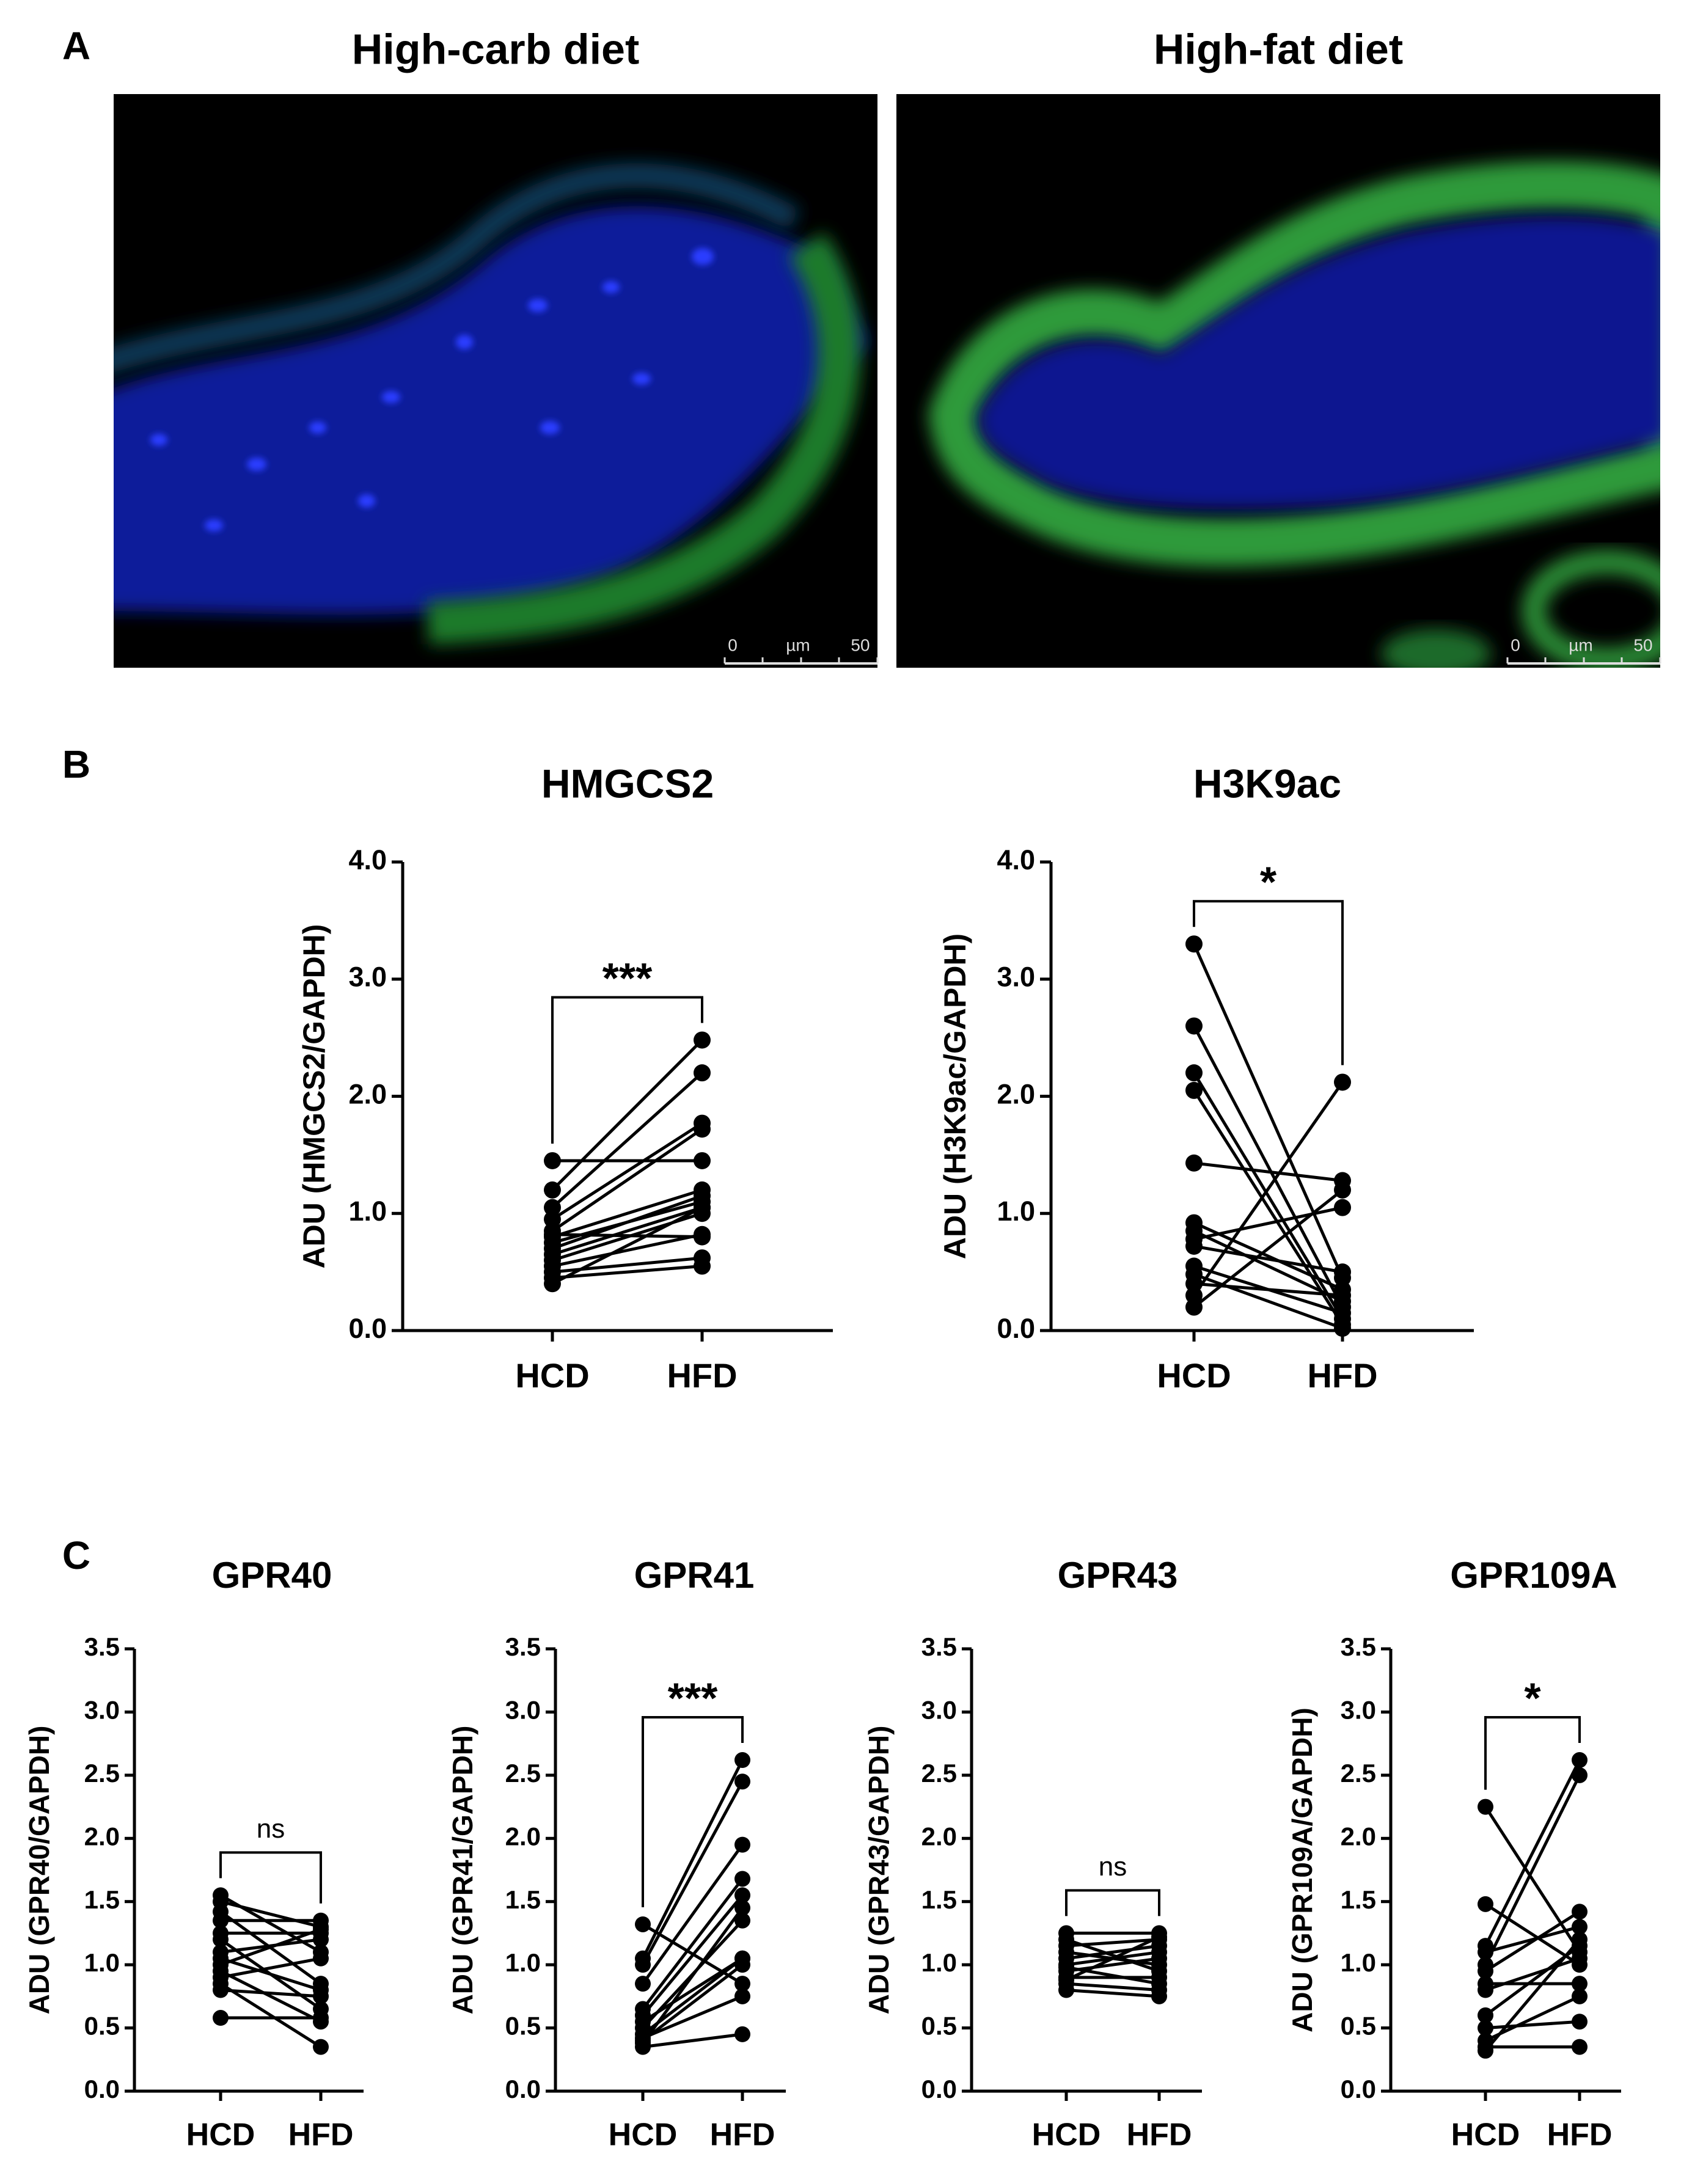 Image resolution: width=1692 pixels, height=2184 pixels. What do you see at coordinates (879, 1870) in the screenshot?
I see `y-axis-label: ADU (GPR43/GAPDH)` at bounding box center [879, 1870].